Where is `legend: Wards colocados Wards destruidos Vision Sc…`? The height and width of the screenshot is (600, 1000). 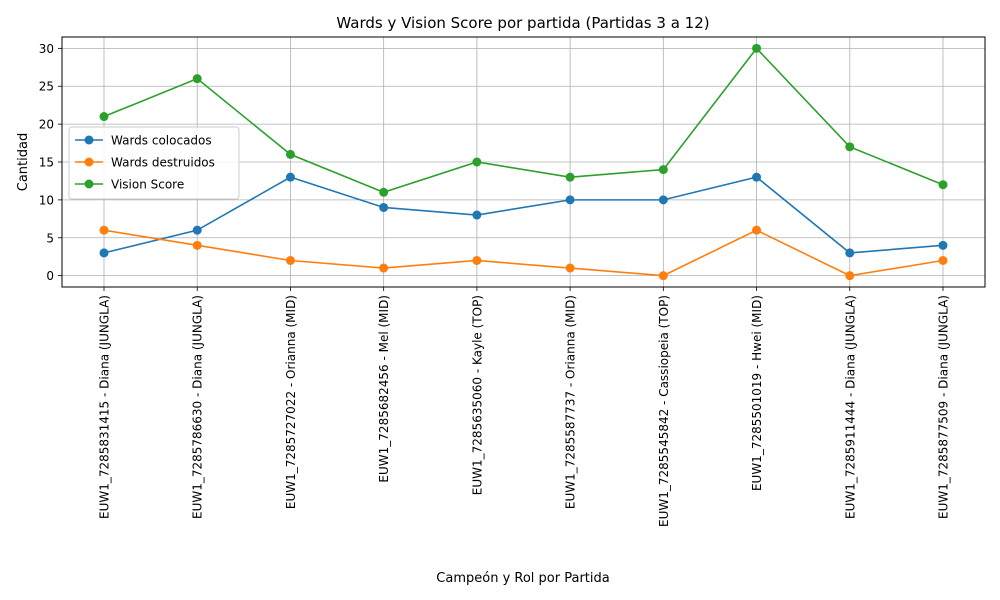 legend: Wards colocados Wards destruidos Vision Sc… is located at coordinates (154, 163).